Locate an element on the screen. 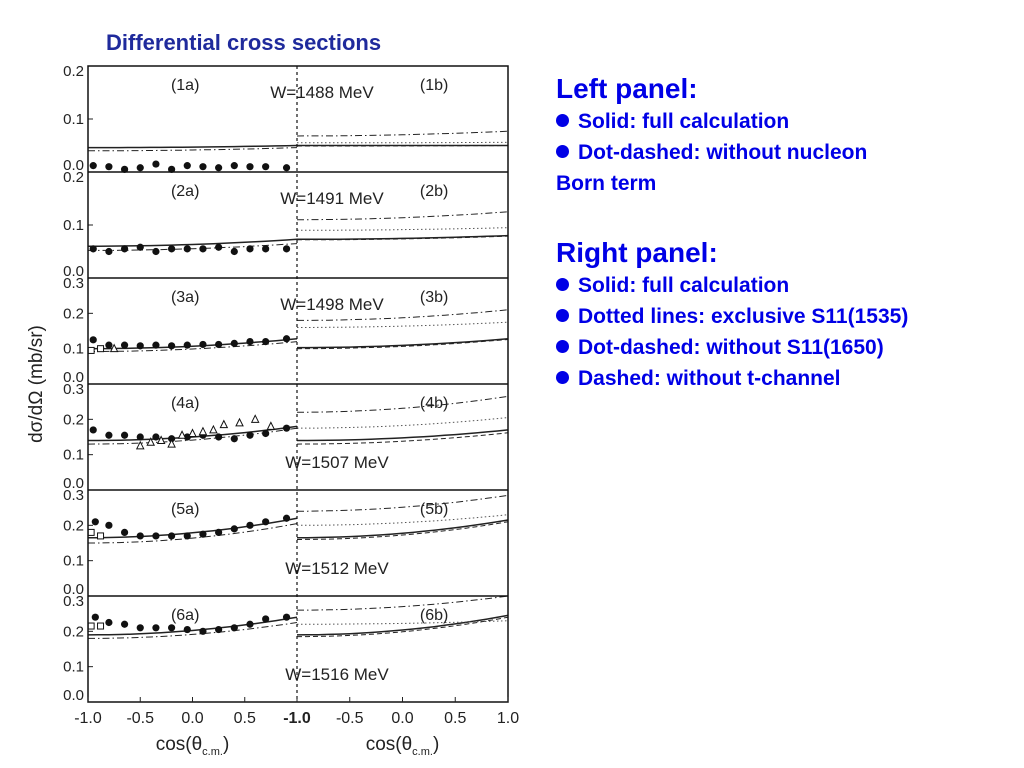 This screenshot has width=1024, height=768. panel-label-a: (3a) is located at coordinates (185, 297).